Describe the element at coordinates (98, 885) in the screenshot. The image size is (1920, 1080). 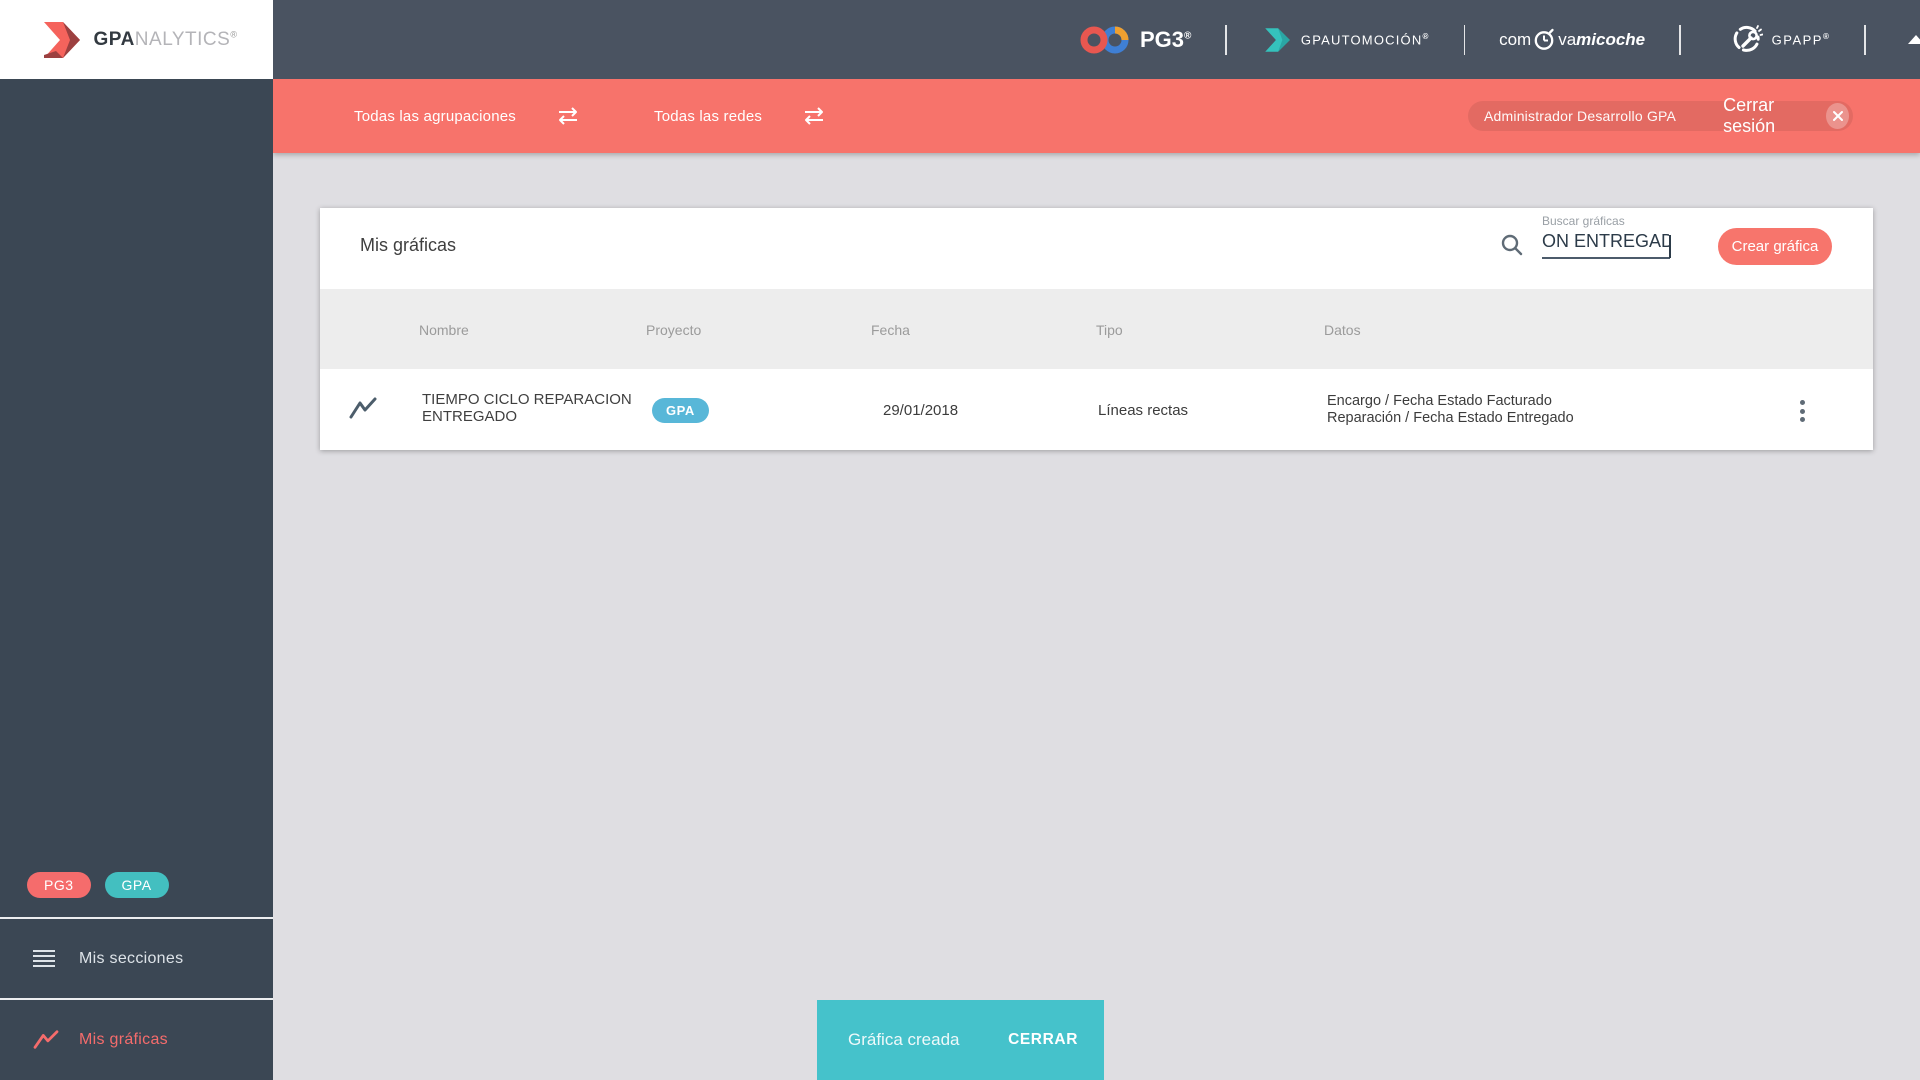
I see `sidebar-badges: PG3 GPA` at that location.